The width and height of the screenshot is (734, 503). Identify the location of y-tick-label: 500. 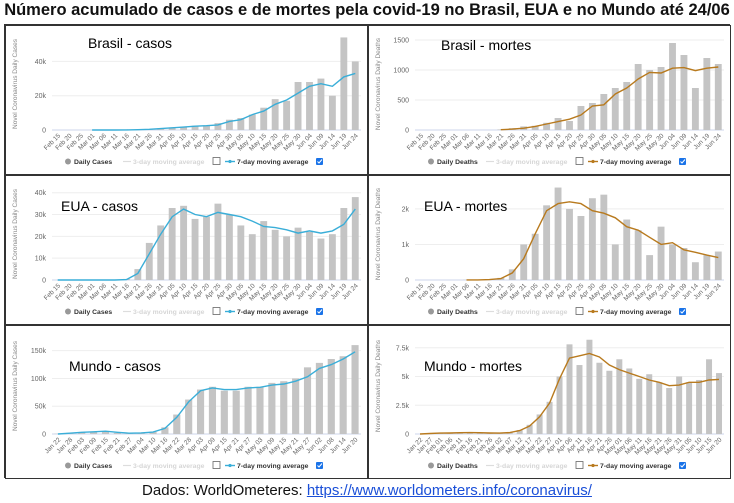
(403, 101).